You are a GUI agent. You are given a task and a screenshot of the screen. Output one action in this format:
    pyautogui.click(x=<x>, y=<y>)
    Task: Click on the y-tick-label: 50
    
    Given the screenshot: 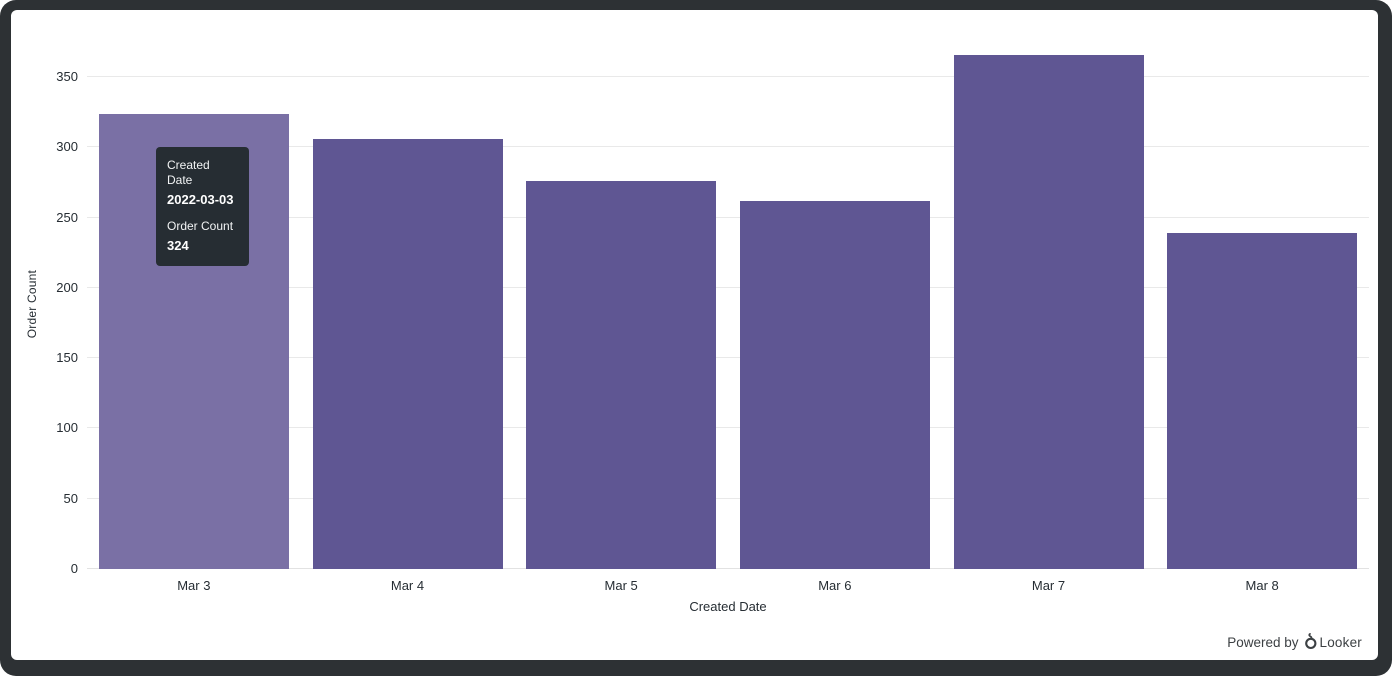 What is the action you would take?
    pyautogui.click(x=70, y=498)
    